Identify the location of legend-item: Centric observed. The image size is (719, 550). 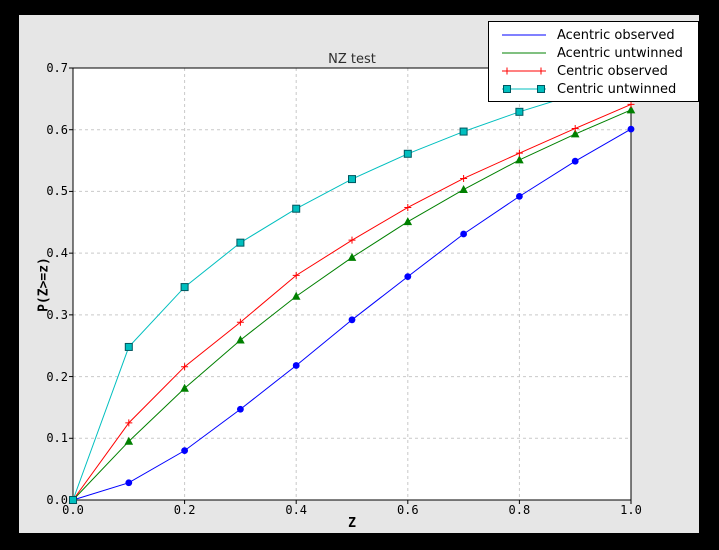
(593, 71).